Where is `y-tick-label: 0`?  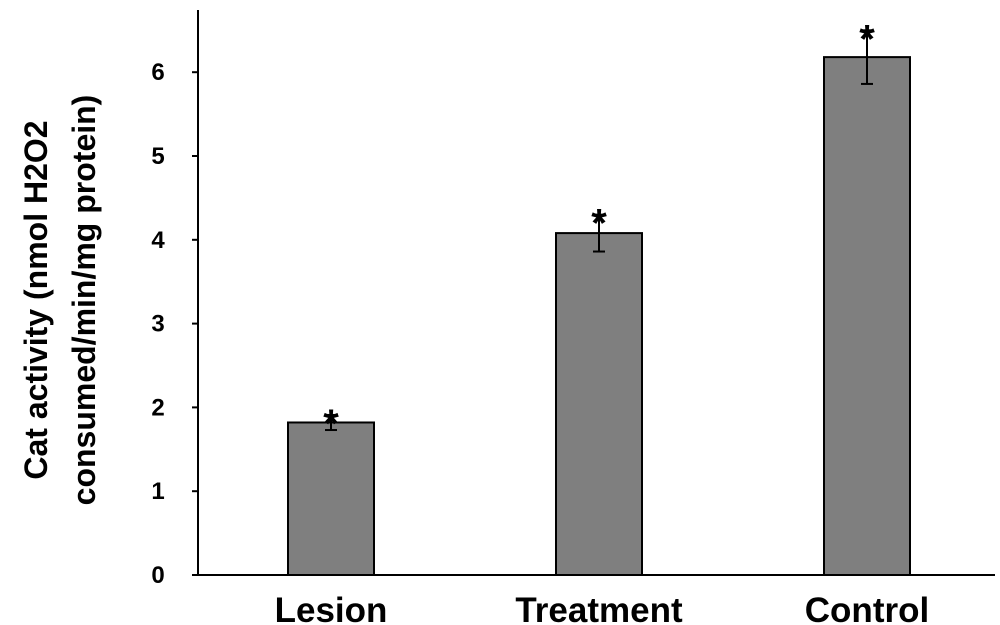 y-tick-label: 0 is located at coordinates (157, 575).